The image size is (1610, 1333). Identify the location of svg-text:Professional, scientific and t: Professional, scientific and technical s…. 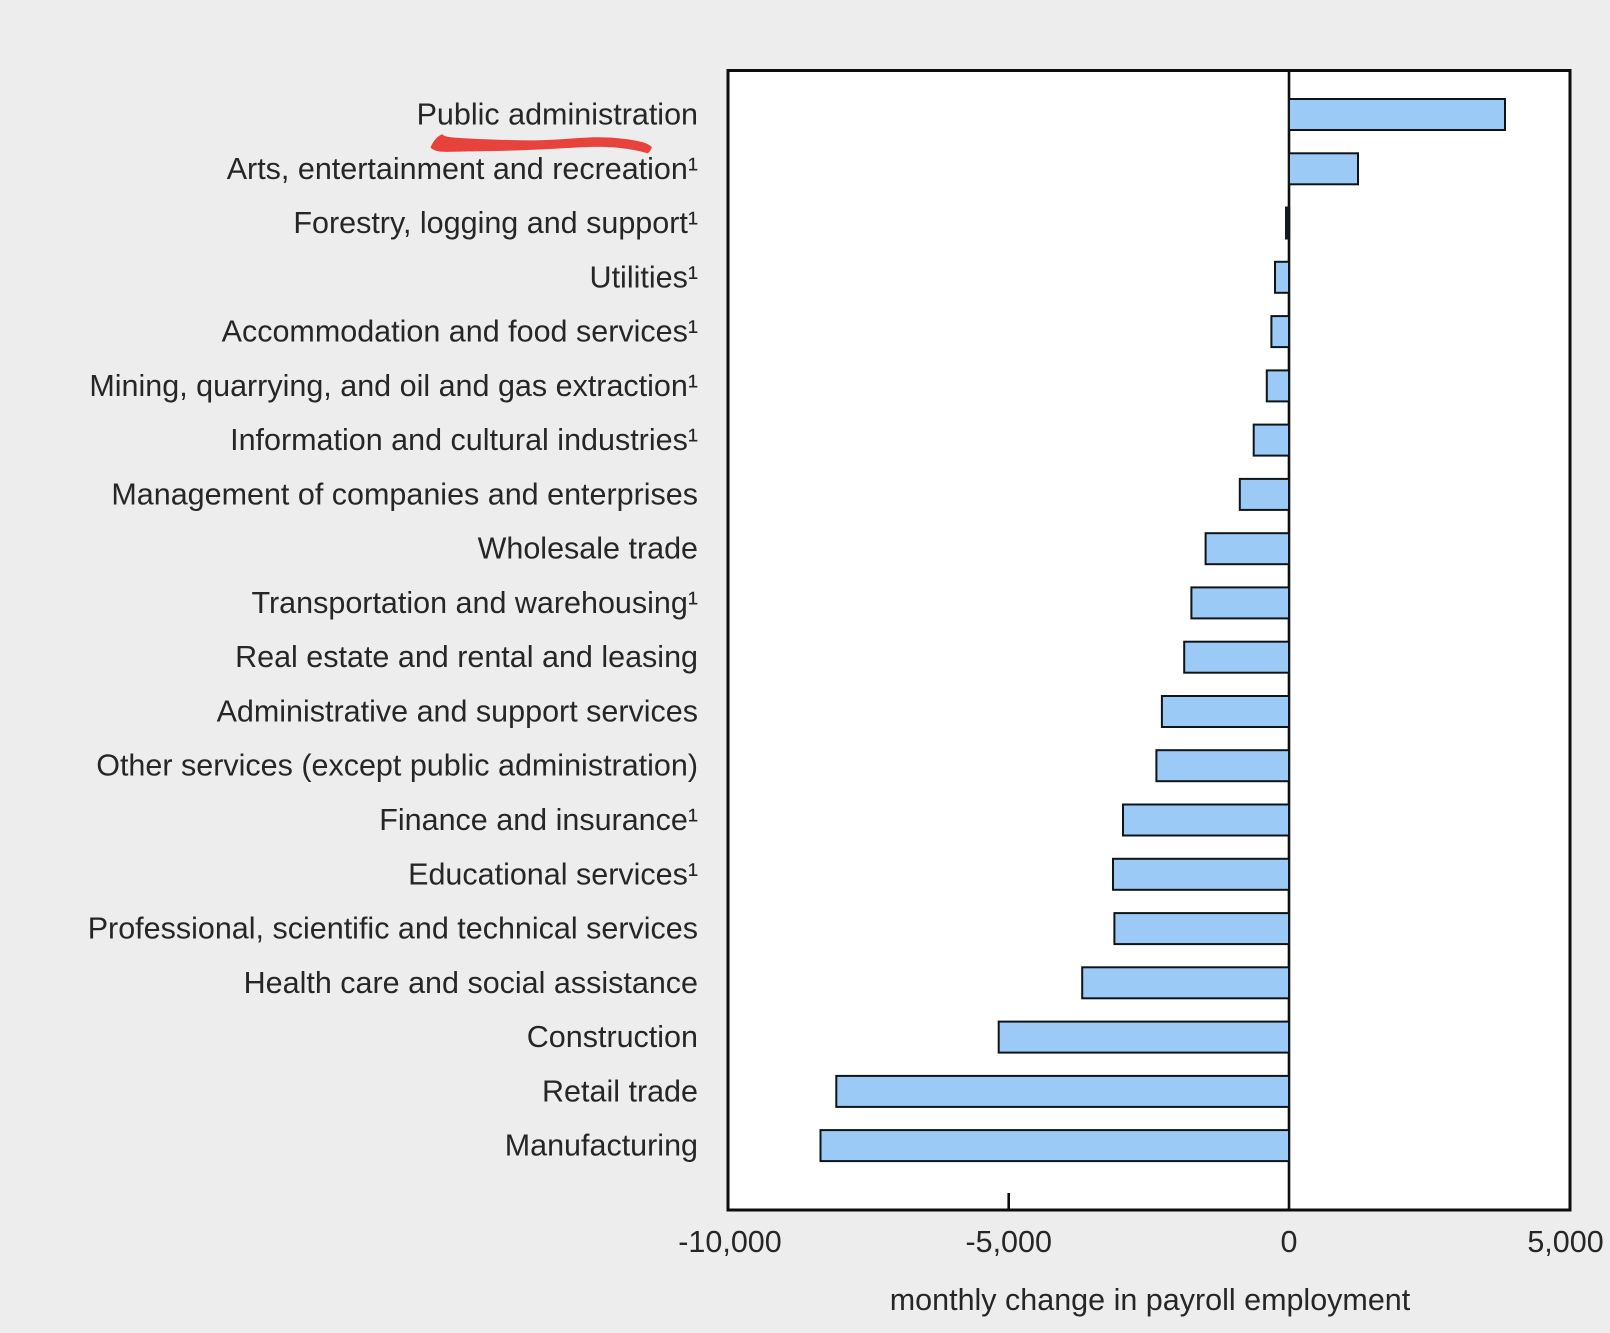
(393, 929).